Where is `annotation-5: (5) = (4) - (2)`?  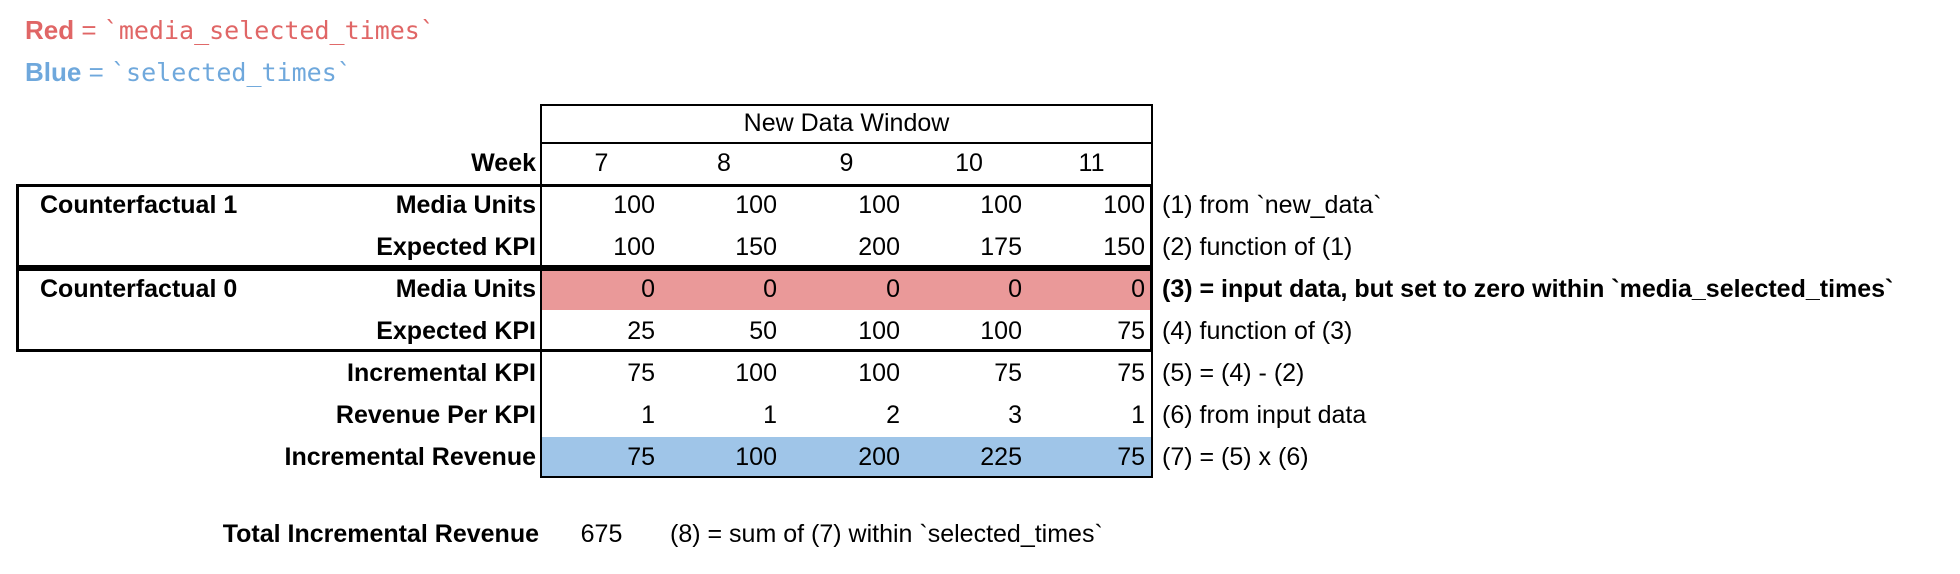 annotation-5: (5) = (4) - (2) is located at coordinates (1233, 373).